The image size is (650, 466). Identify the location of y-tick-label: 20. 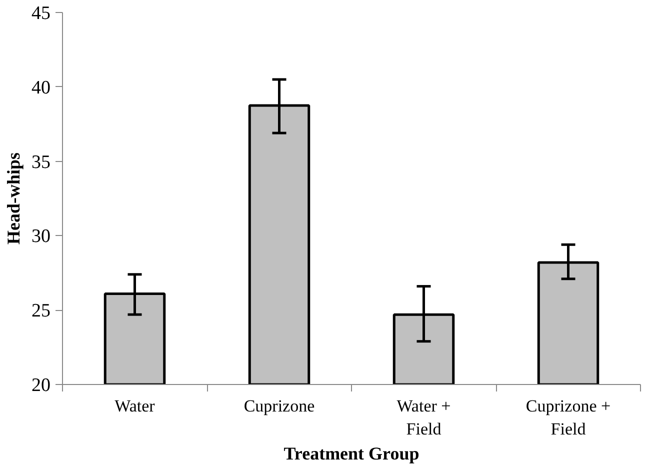
(41, 385).